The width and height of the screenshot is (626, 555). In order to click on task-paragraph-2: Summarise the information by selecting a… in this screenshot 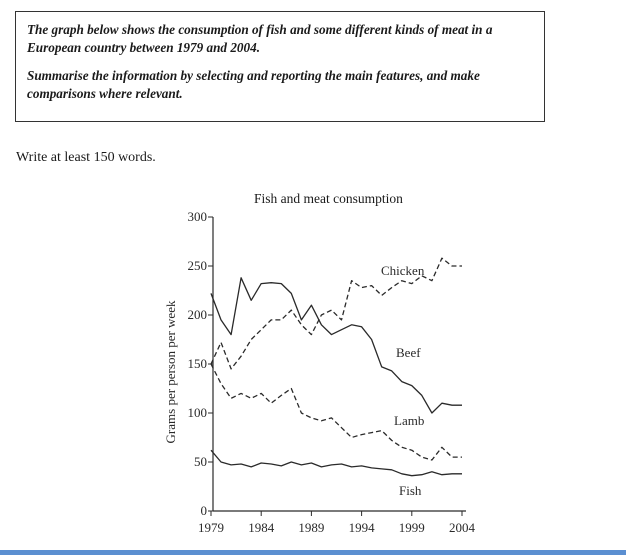, I will do `click(253, 84)`.